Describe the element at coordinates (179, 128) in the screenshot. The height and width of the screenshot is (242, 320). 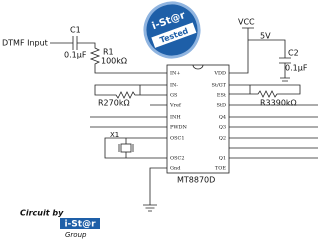
I see `pin-label: PWDN` at that location.